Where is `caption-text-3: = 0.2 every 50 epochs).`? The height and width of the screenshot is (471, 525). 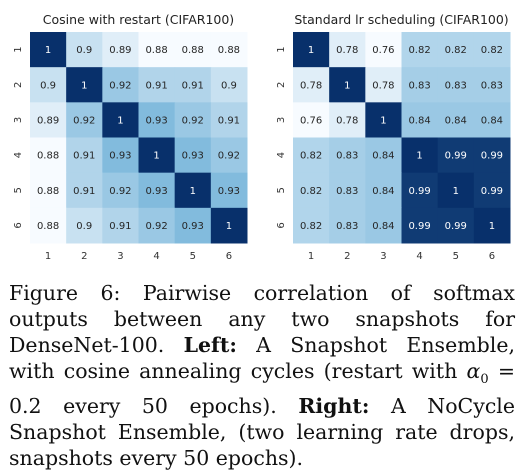 caption-text-3: = 0.2 every 50 epochs). is located at coordinates (262, 389).